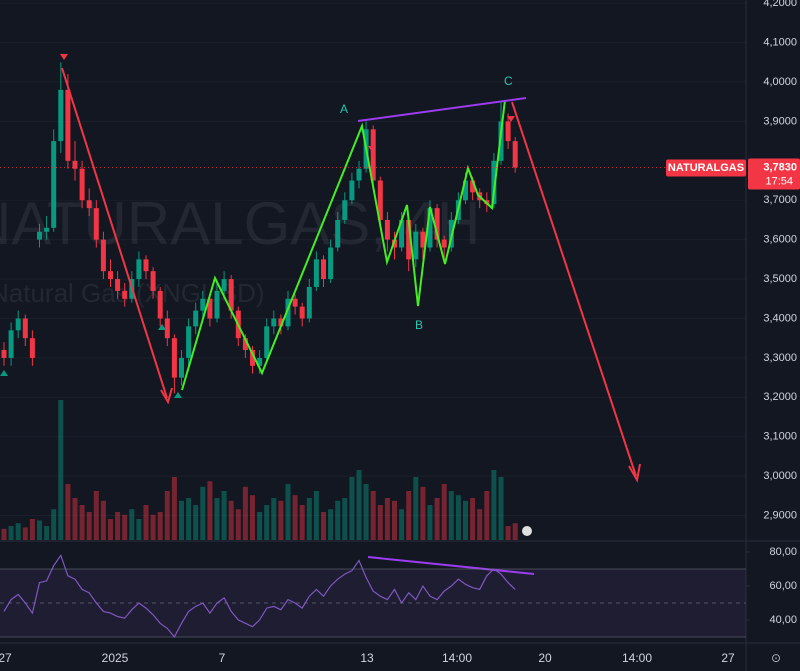 The width and height of the screenshot is (800, 671). Describe the element at coordinates (783, 552) in the screenshot. I see `rsi-tick-label: 80,00` at that location.